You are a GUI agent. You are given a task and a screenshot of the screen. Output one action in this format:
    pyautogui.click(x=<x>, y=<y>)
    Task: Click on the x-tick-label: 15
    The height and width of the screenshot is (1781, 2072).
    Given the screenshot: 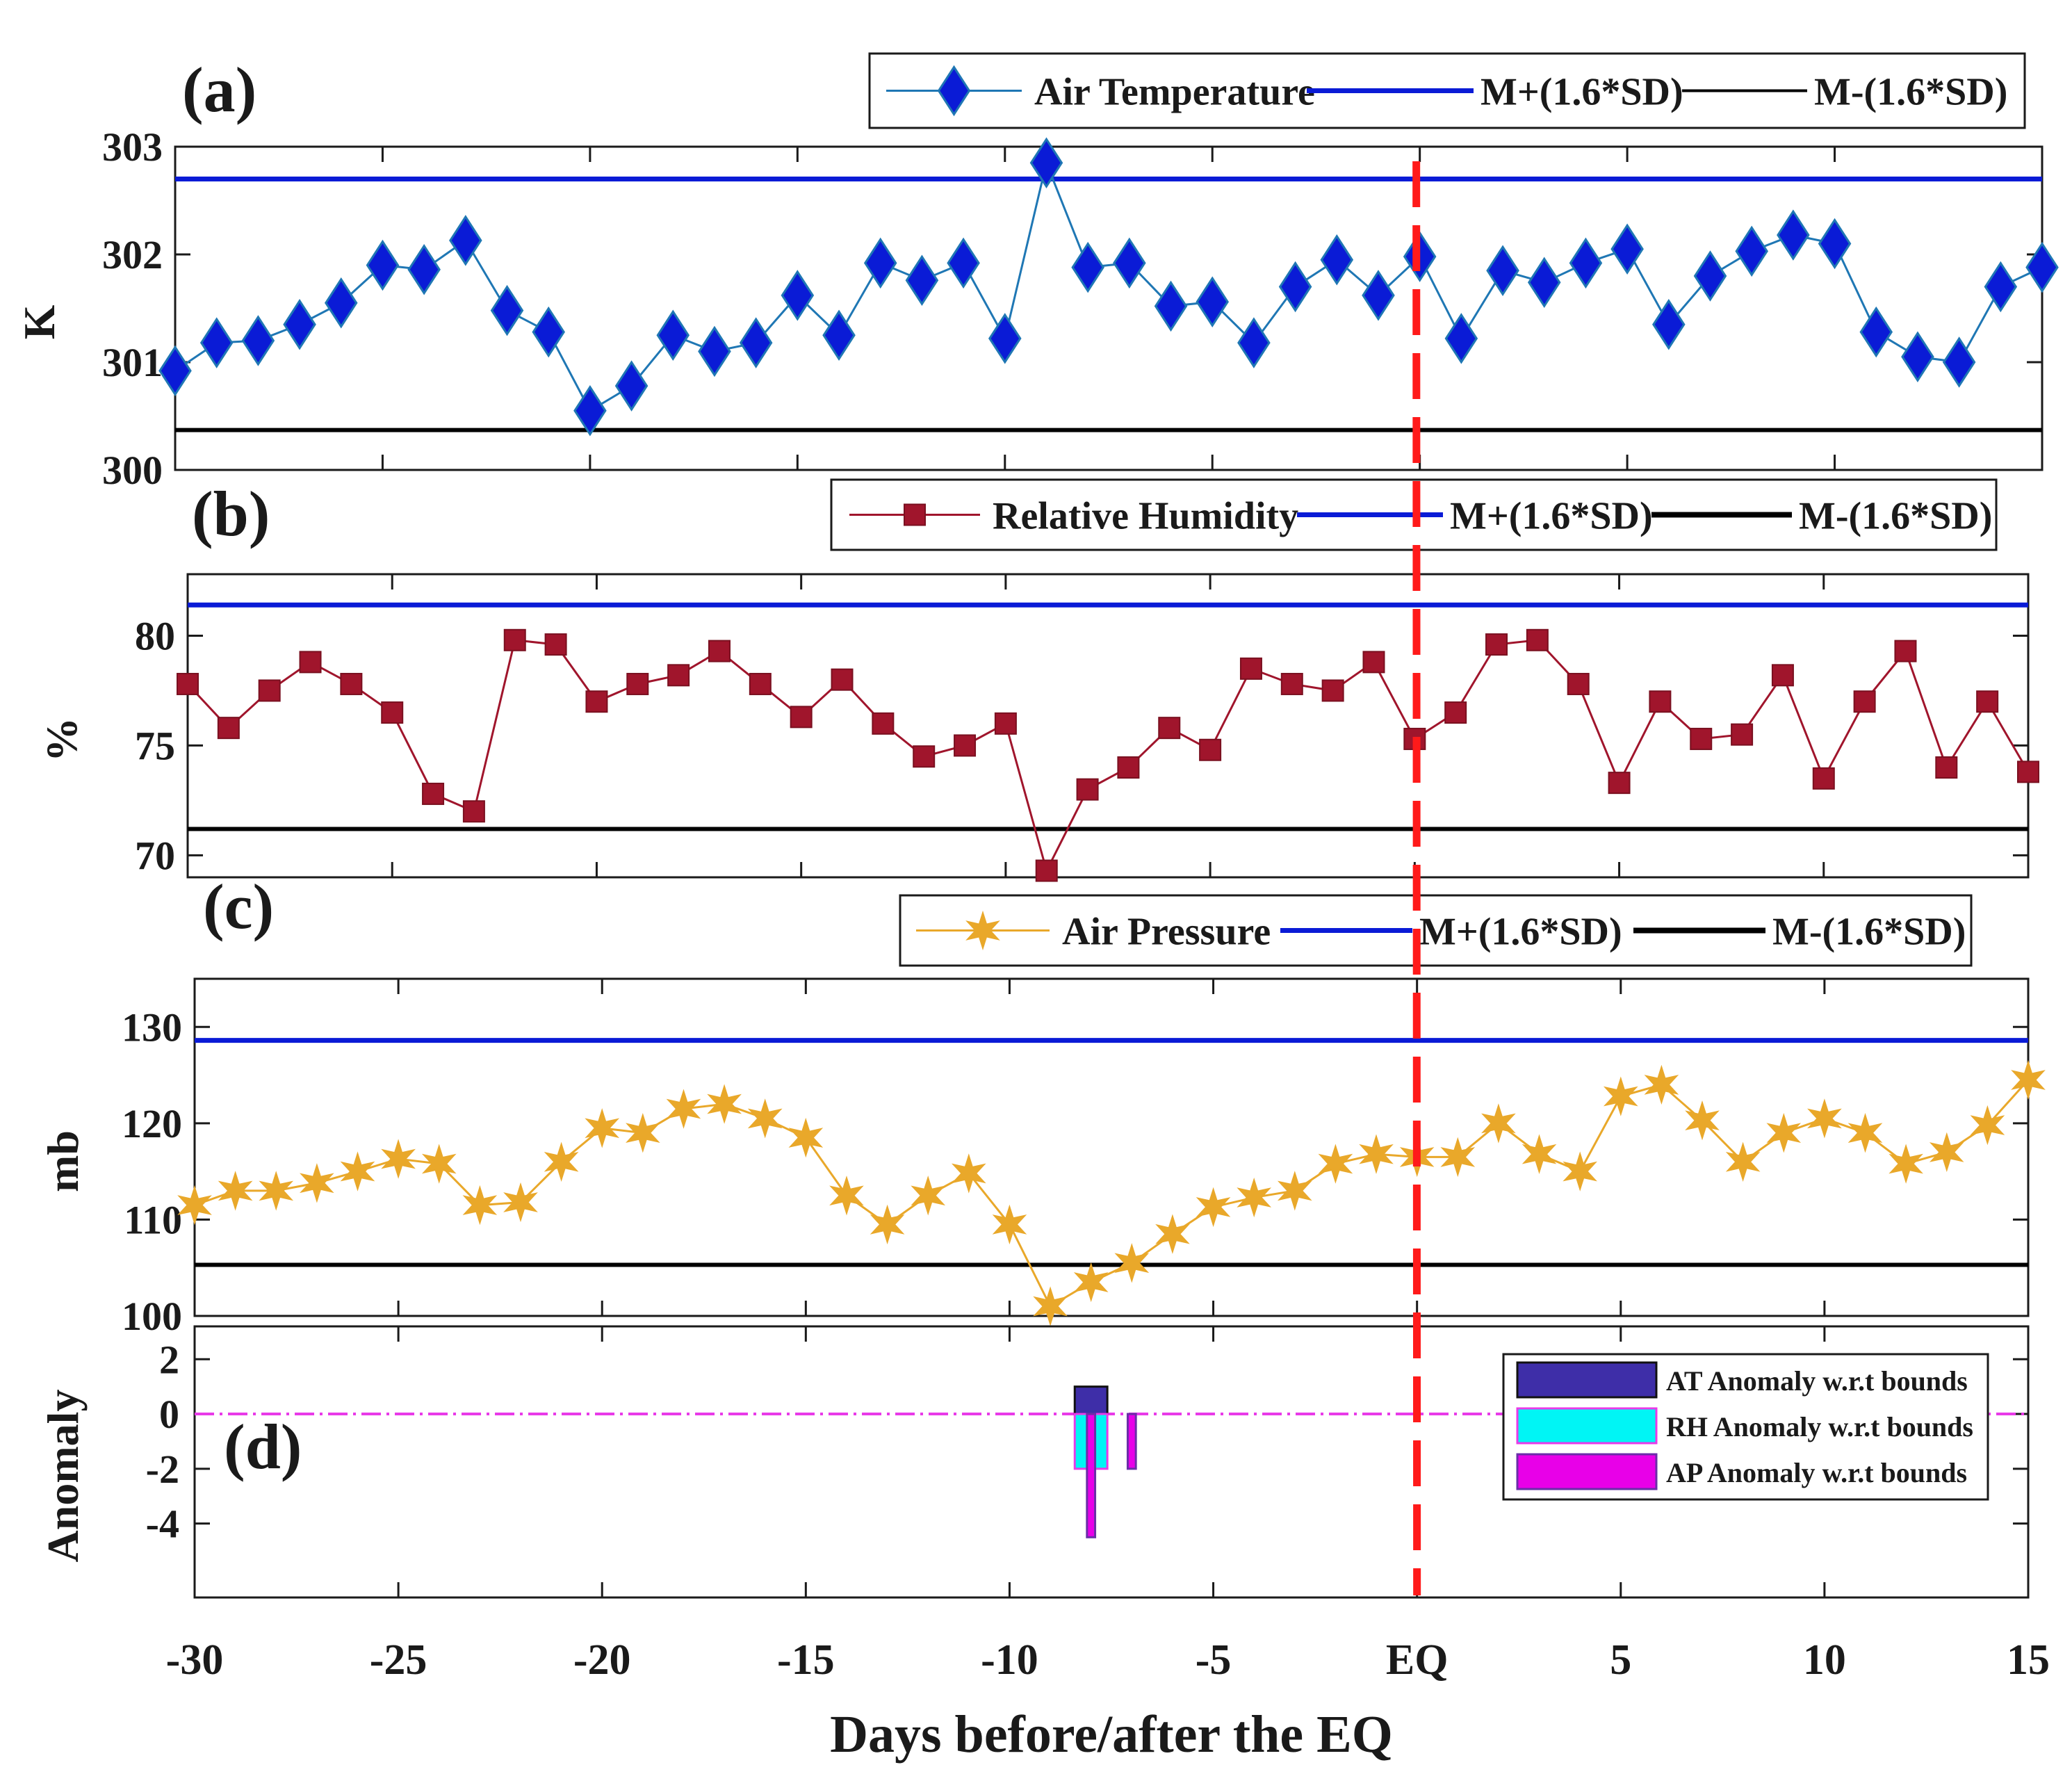 What is the action you would take?
    pyautogui.click(x=2028, y=1660)
    